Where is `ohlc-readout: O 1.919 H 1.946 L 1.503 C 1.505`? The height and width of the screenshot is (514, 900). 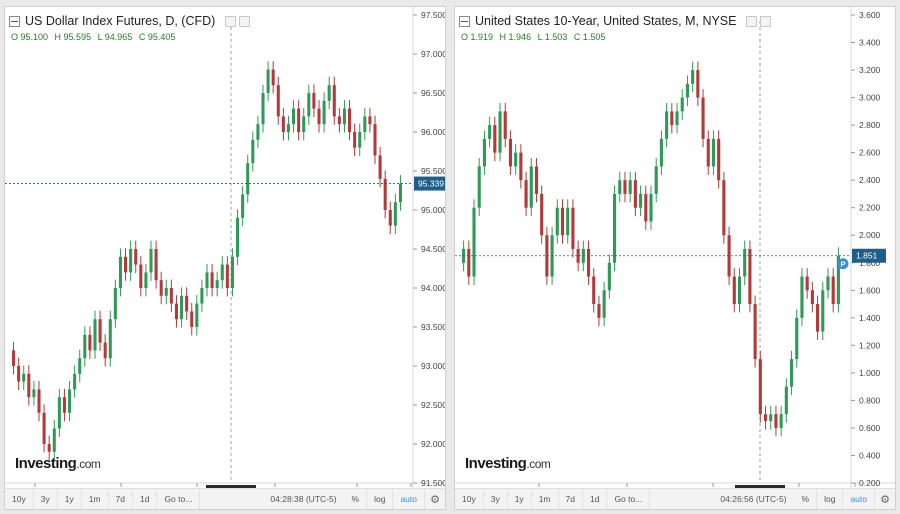 ohlc-readout: O 1.919 H 1.946 L 1.503 C 1.505 is located at coordinates (535, 37).